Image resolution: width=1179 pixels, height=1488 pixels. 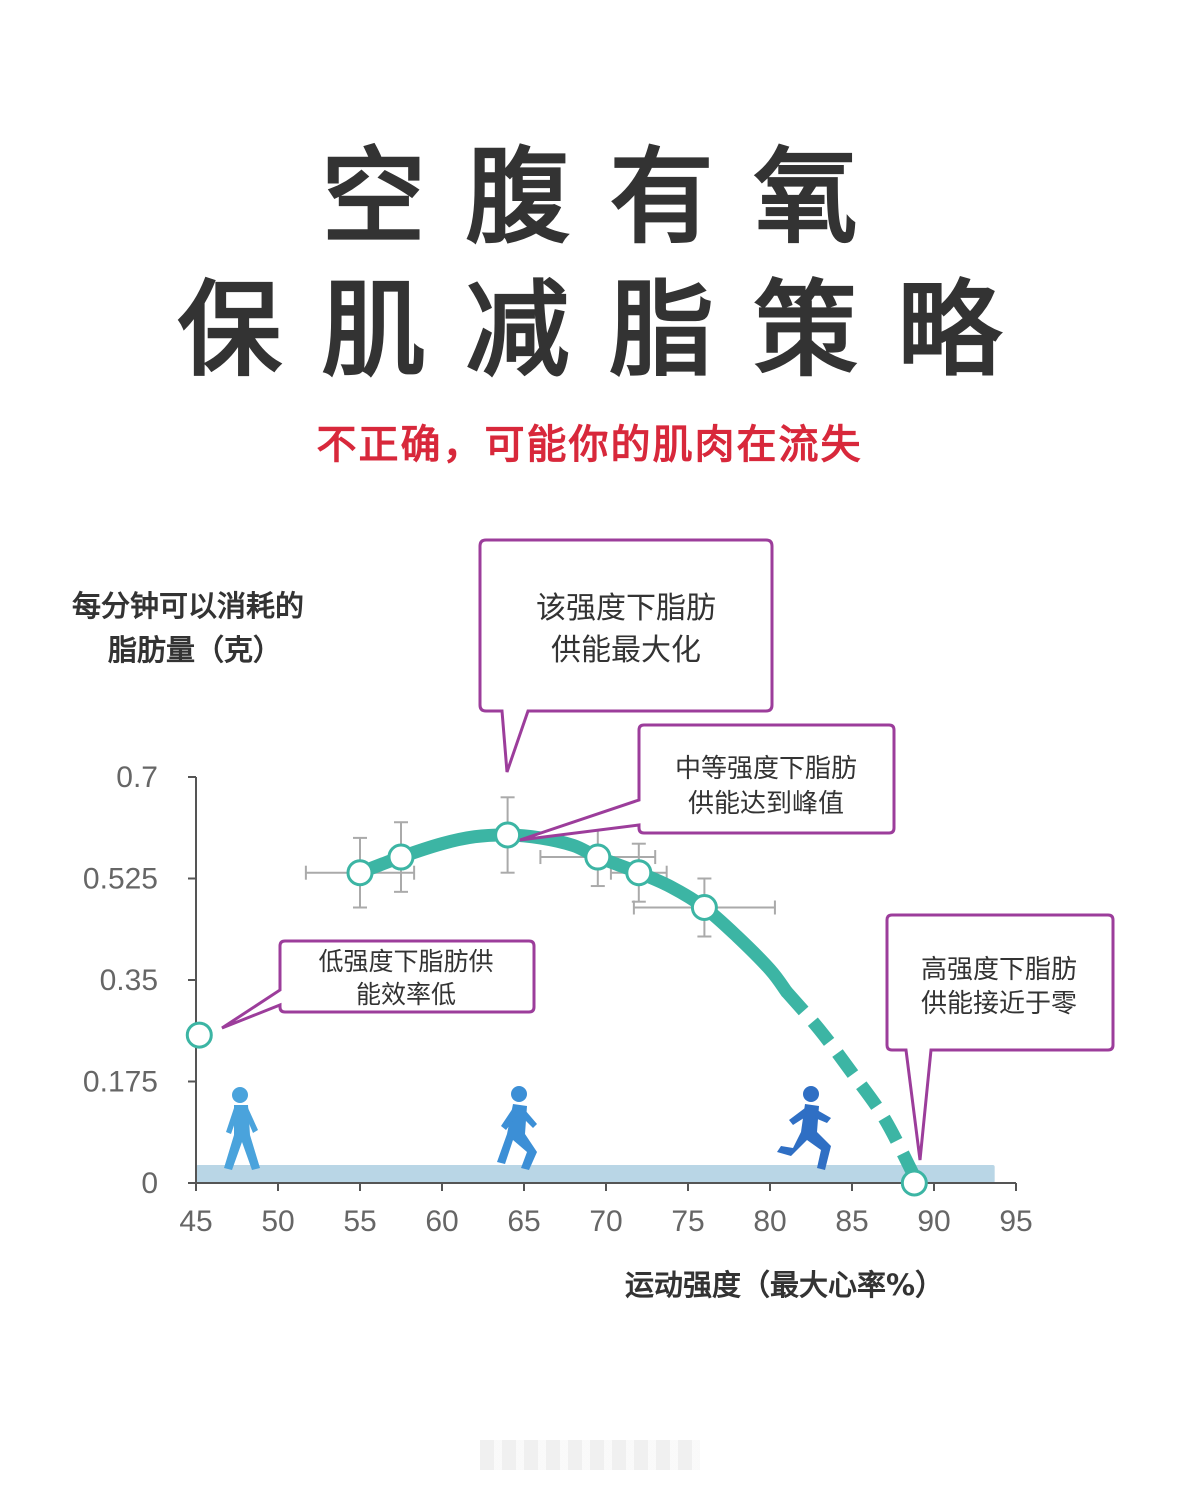 What do you see at coordinates (605, 1221) in the screenshot?
I see `x-tick-label: 70` at bounding box center [605, 1221].